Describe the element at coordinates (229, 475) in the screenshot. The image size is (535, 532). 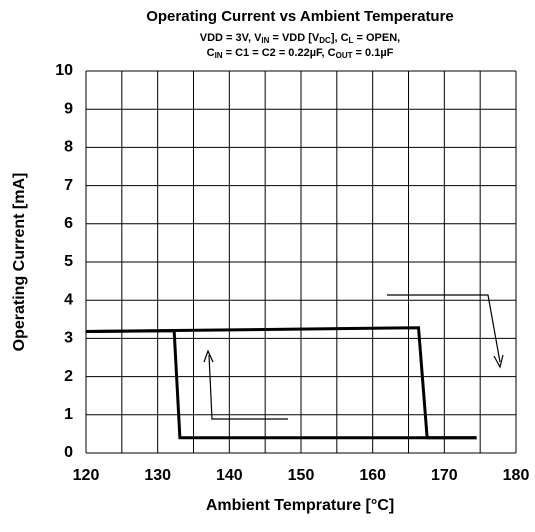
I see `x-tick-label: 140` at that location.